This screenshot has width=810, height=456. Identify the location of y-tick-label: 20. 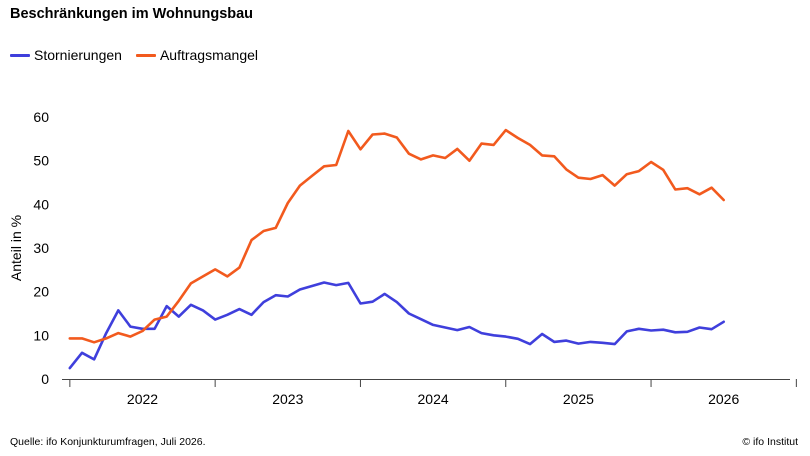
(41, 292).